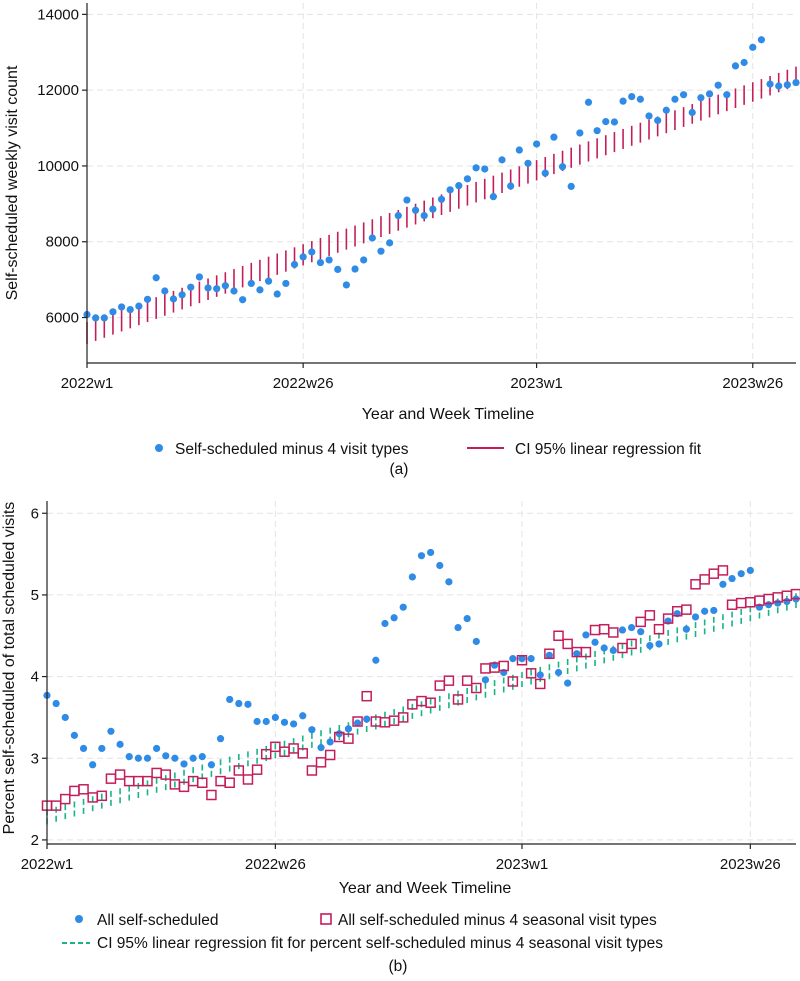  What do you see at coordinates (62, 166) in the screenshot?
I see `y-ticks-a: 6000 8000 10000 12000 14000` at bounding box center [62, 166].